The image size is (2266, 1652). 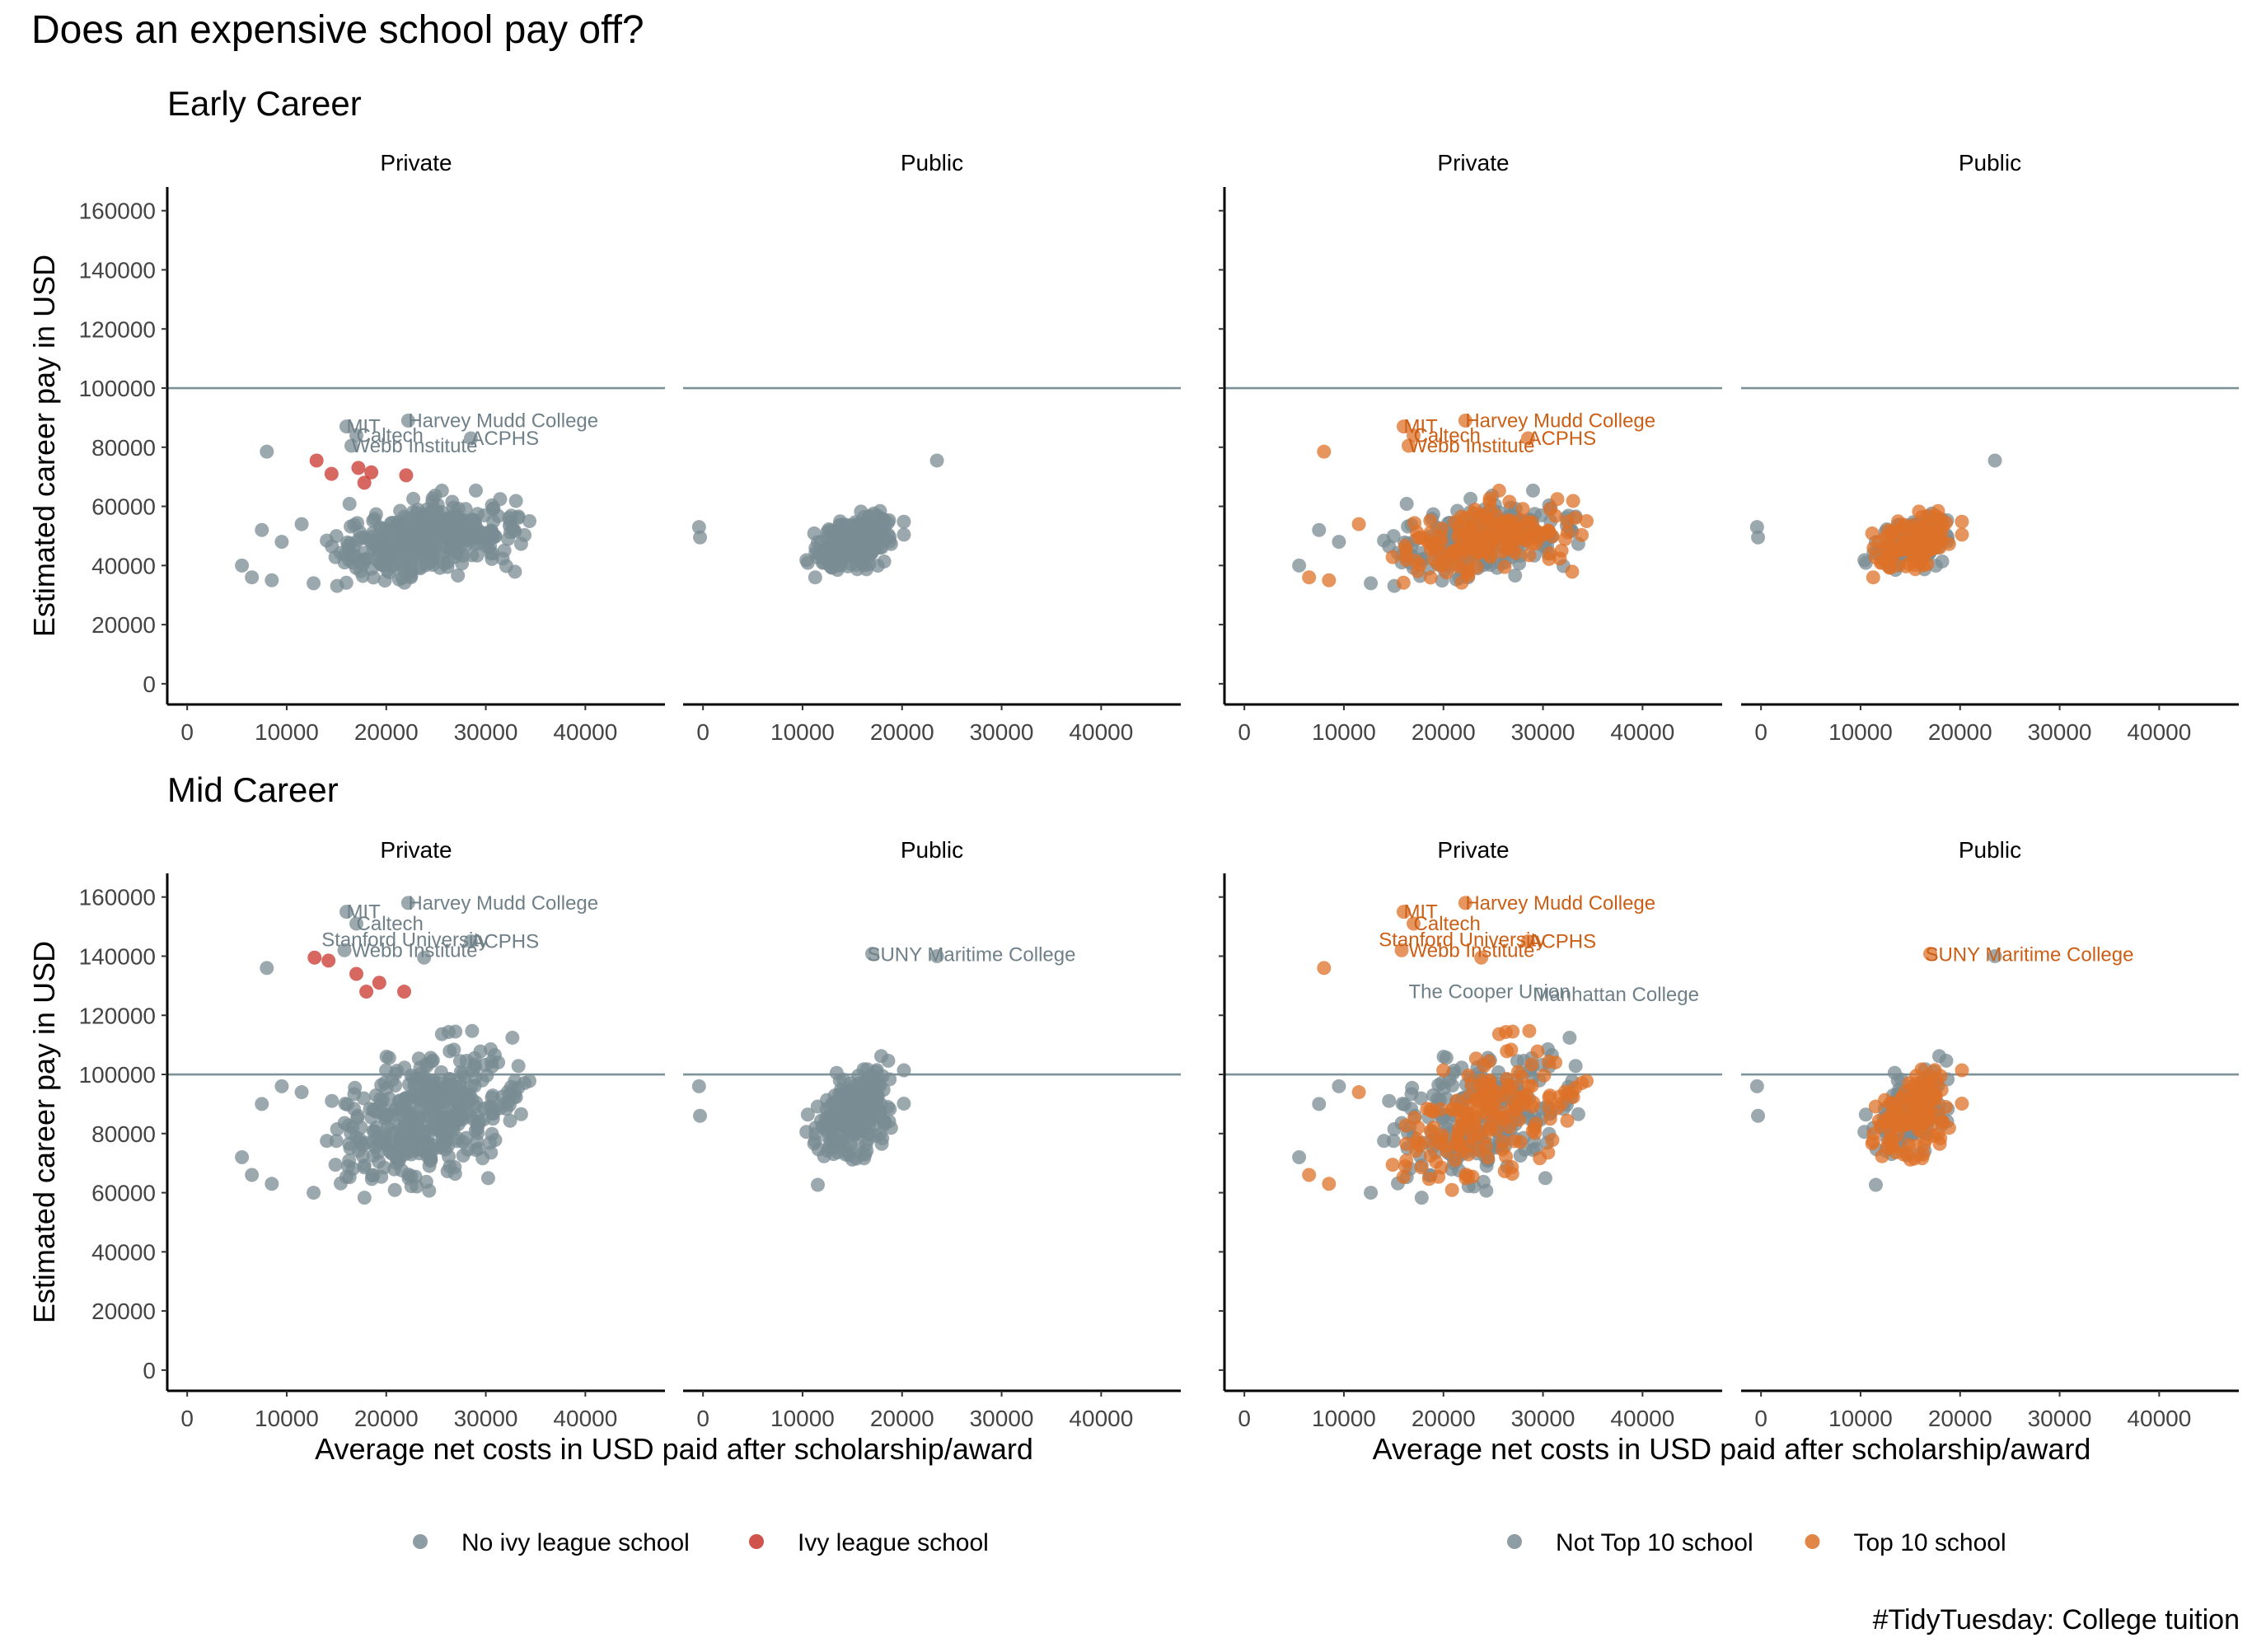 I want to click on y-tick-label: 160000, so click(x=117, y=212).